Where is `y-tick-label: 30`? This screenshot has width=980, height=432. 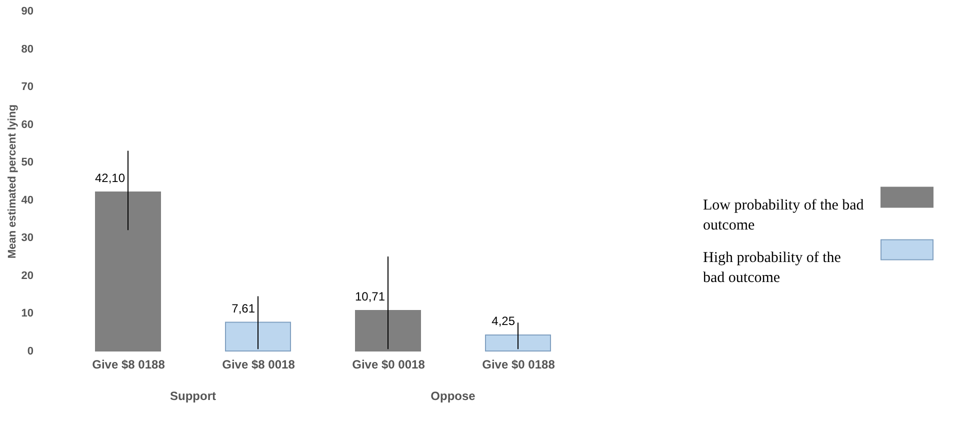 y-tick-label: 30 is located at coordinates (27, 238).